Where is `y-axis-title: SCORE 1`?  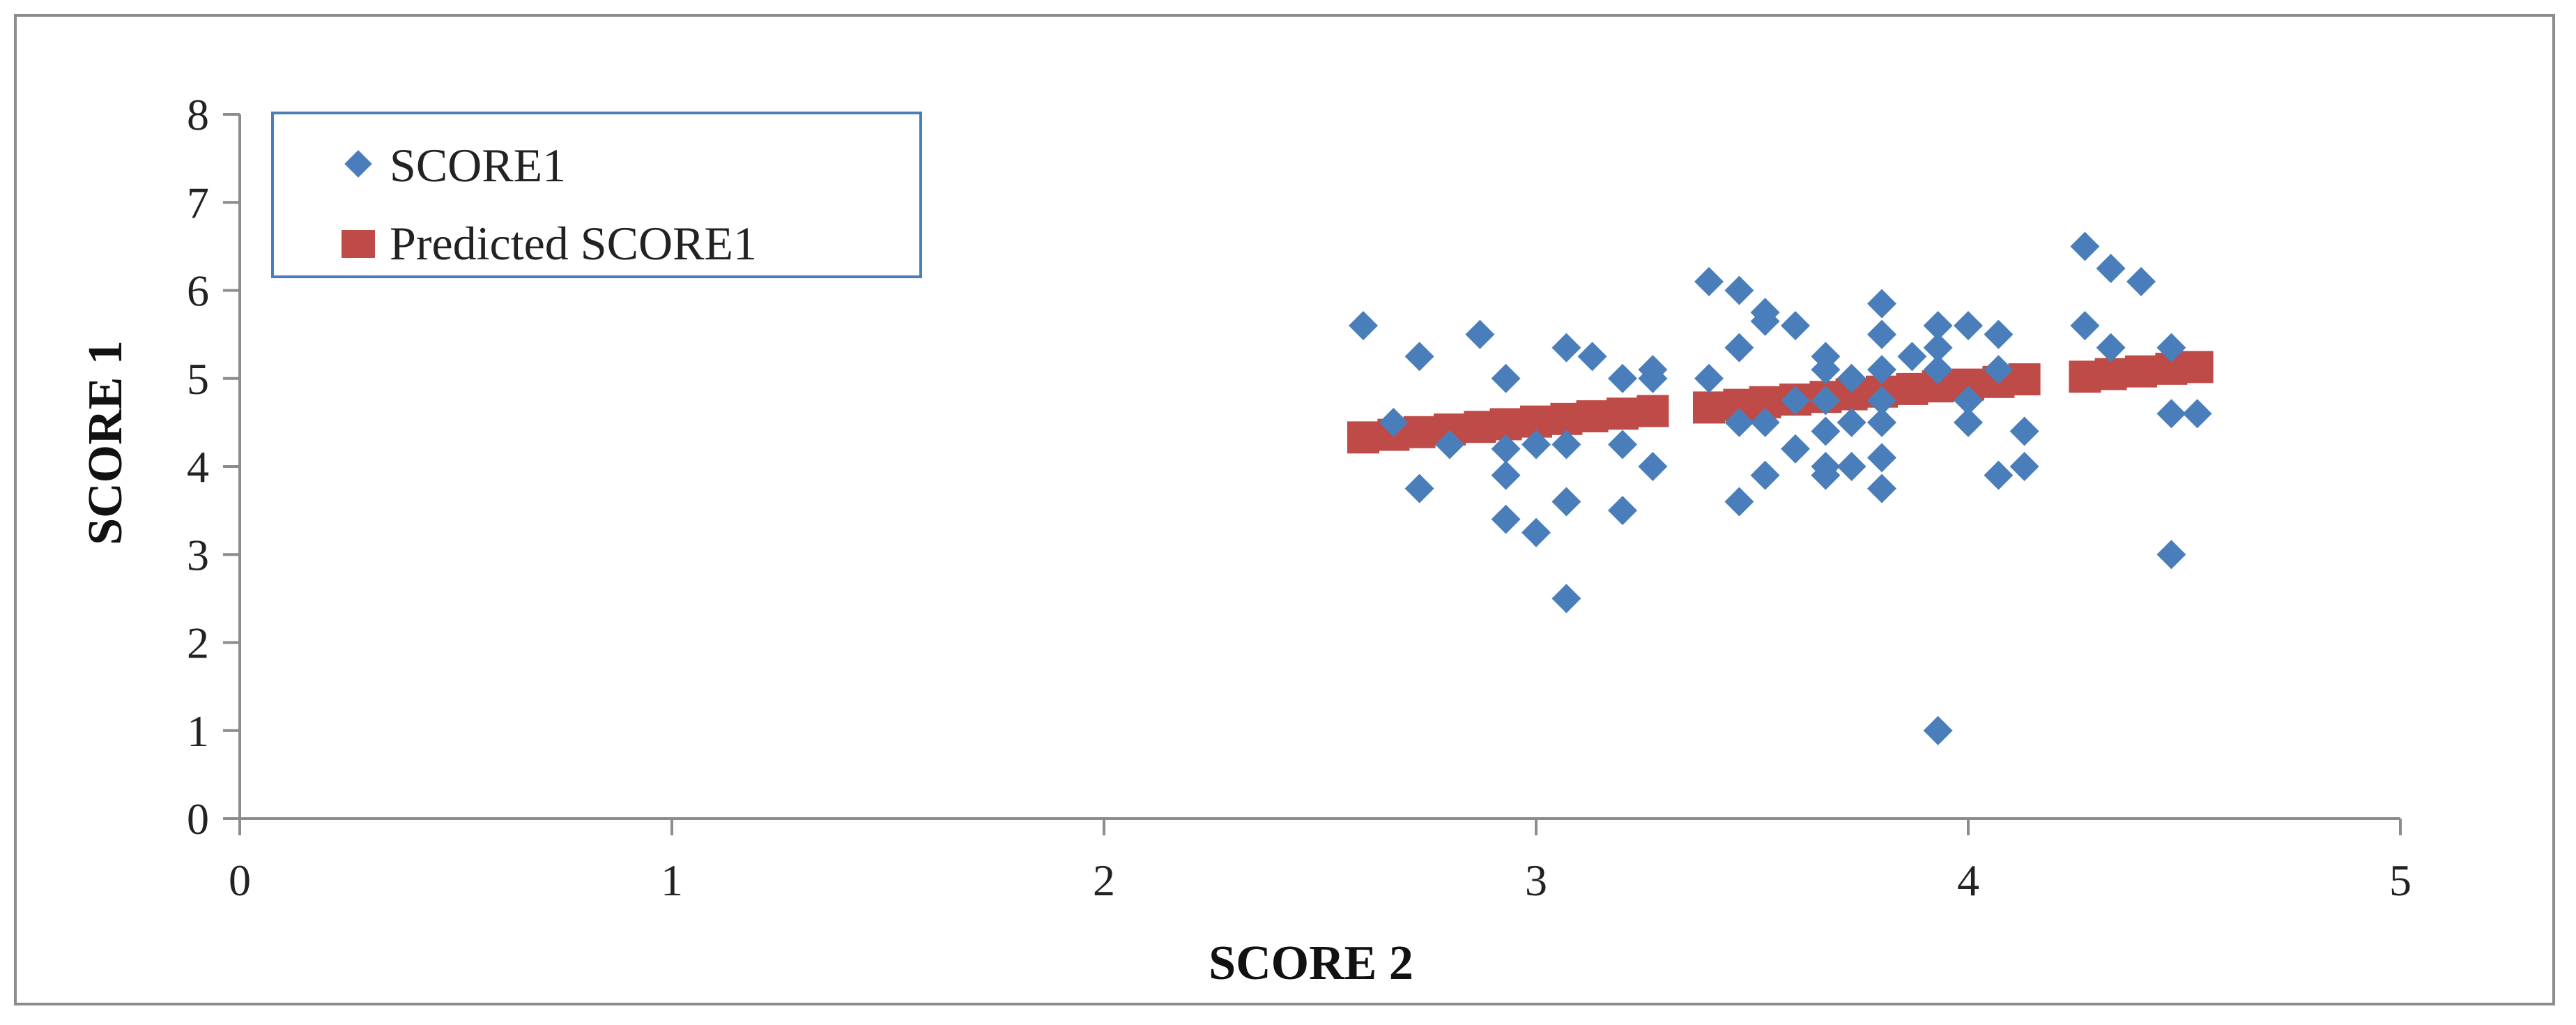
y-axis-title: SCORE 1 is located at coordinates (105, 442).